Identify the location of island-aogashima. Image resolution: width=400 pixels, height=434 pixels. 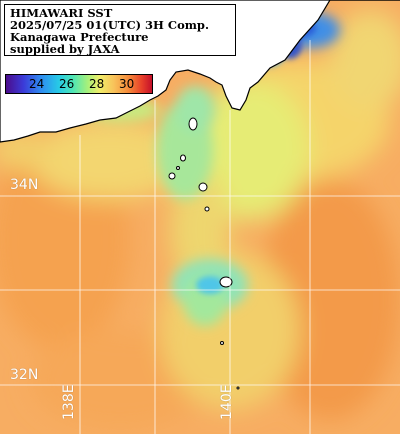
(222, 343).